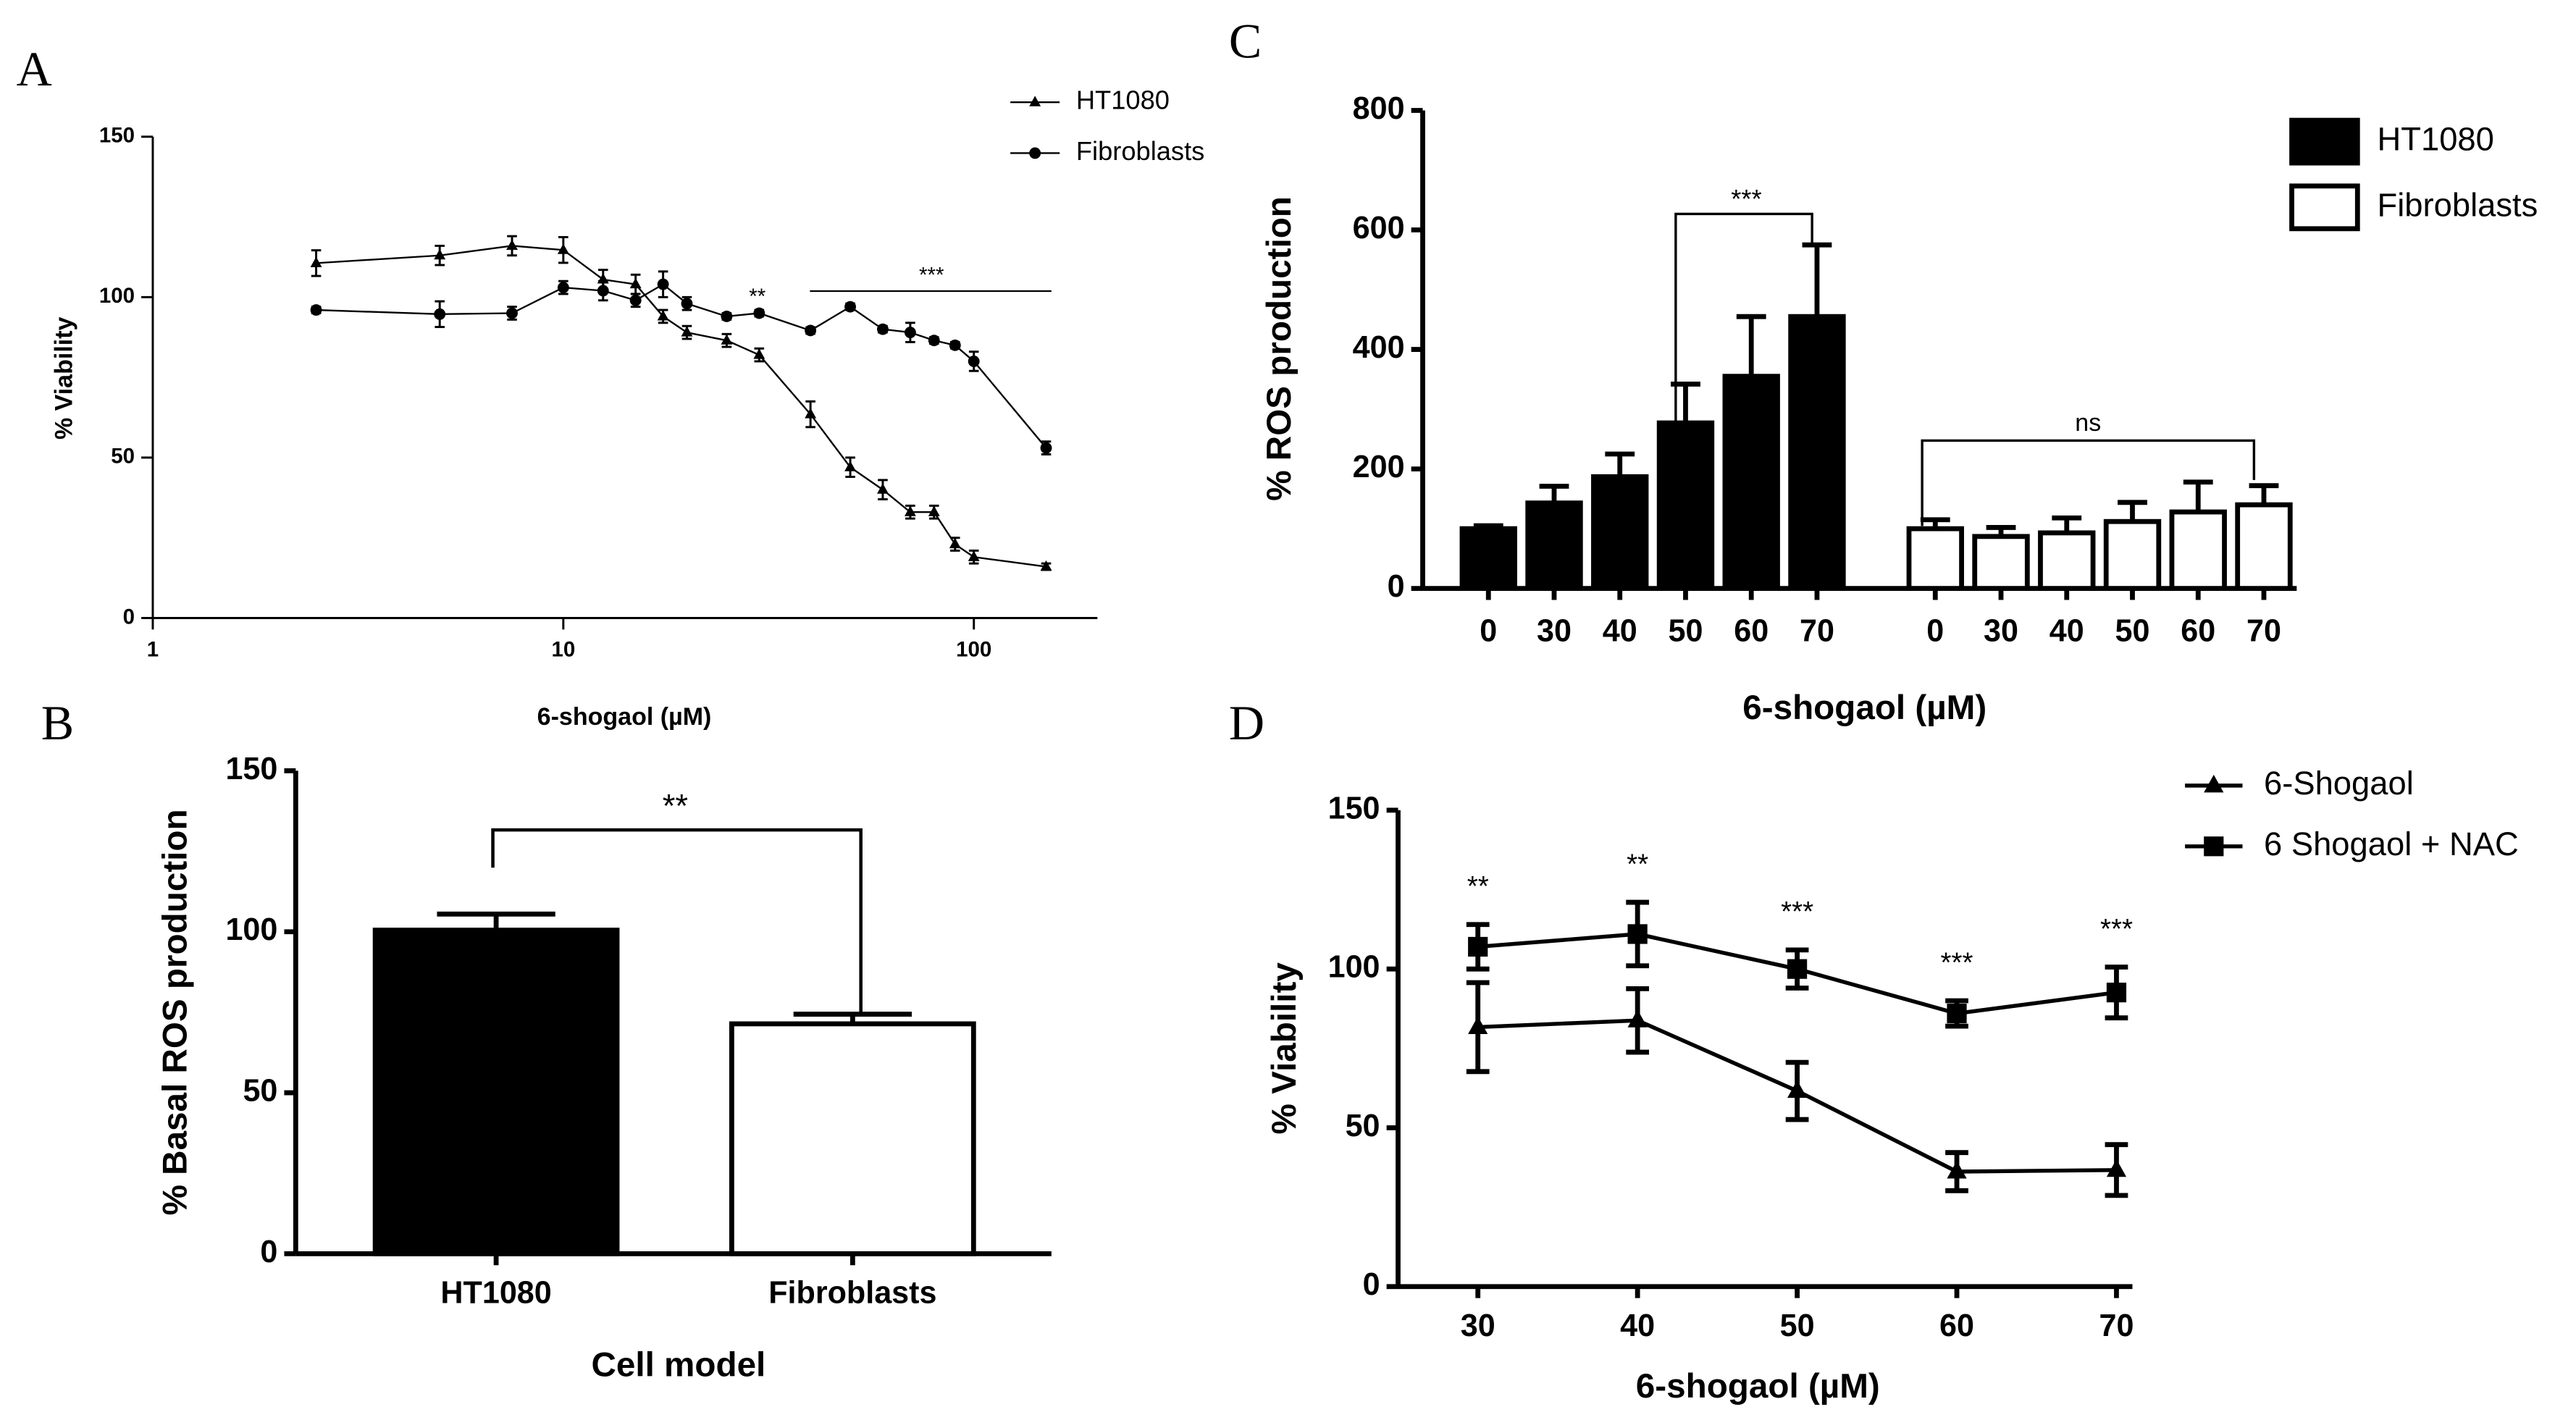  I want to click on legend-swatch, so click(2324, 207).